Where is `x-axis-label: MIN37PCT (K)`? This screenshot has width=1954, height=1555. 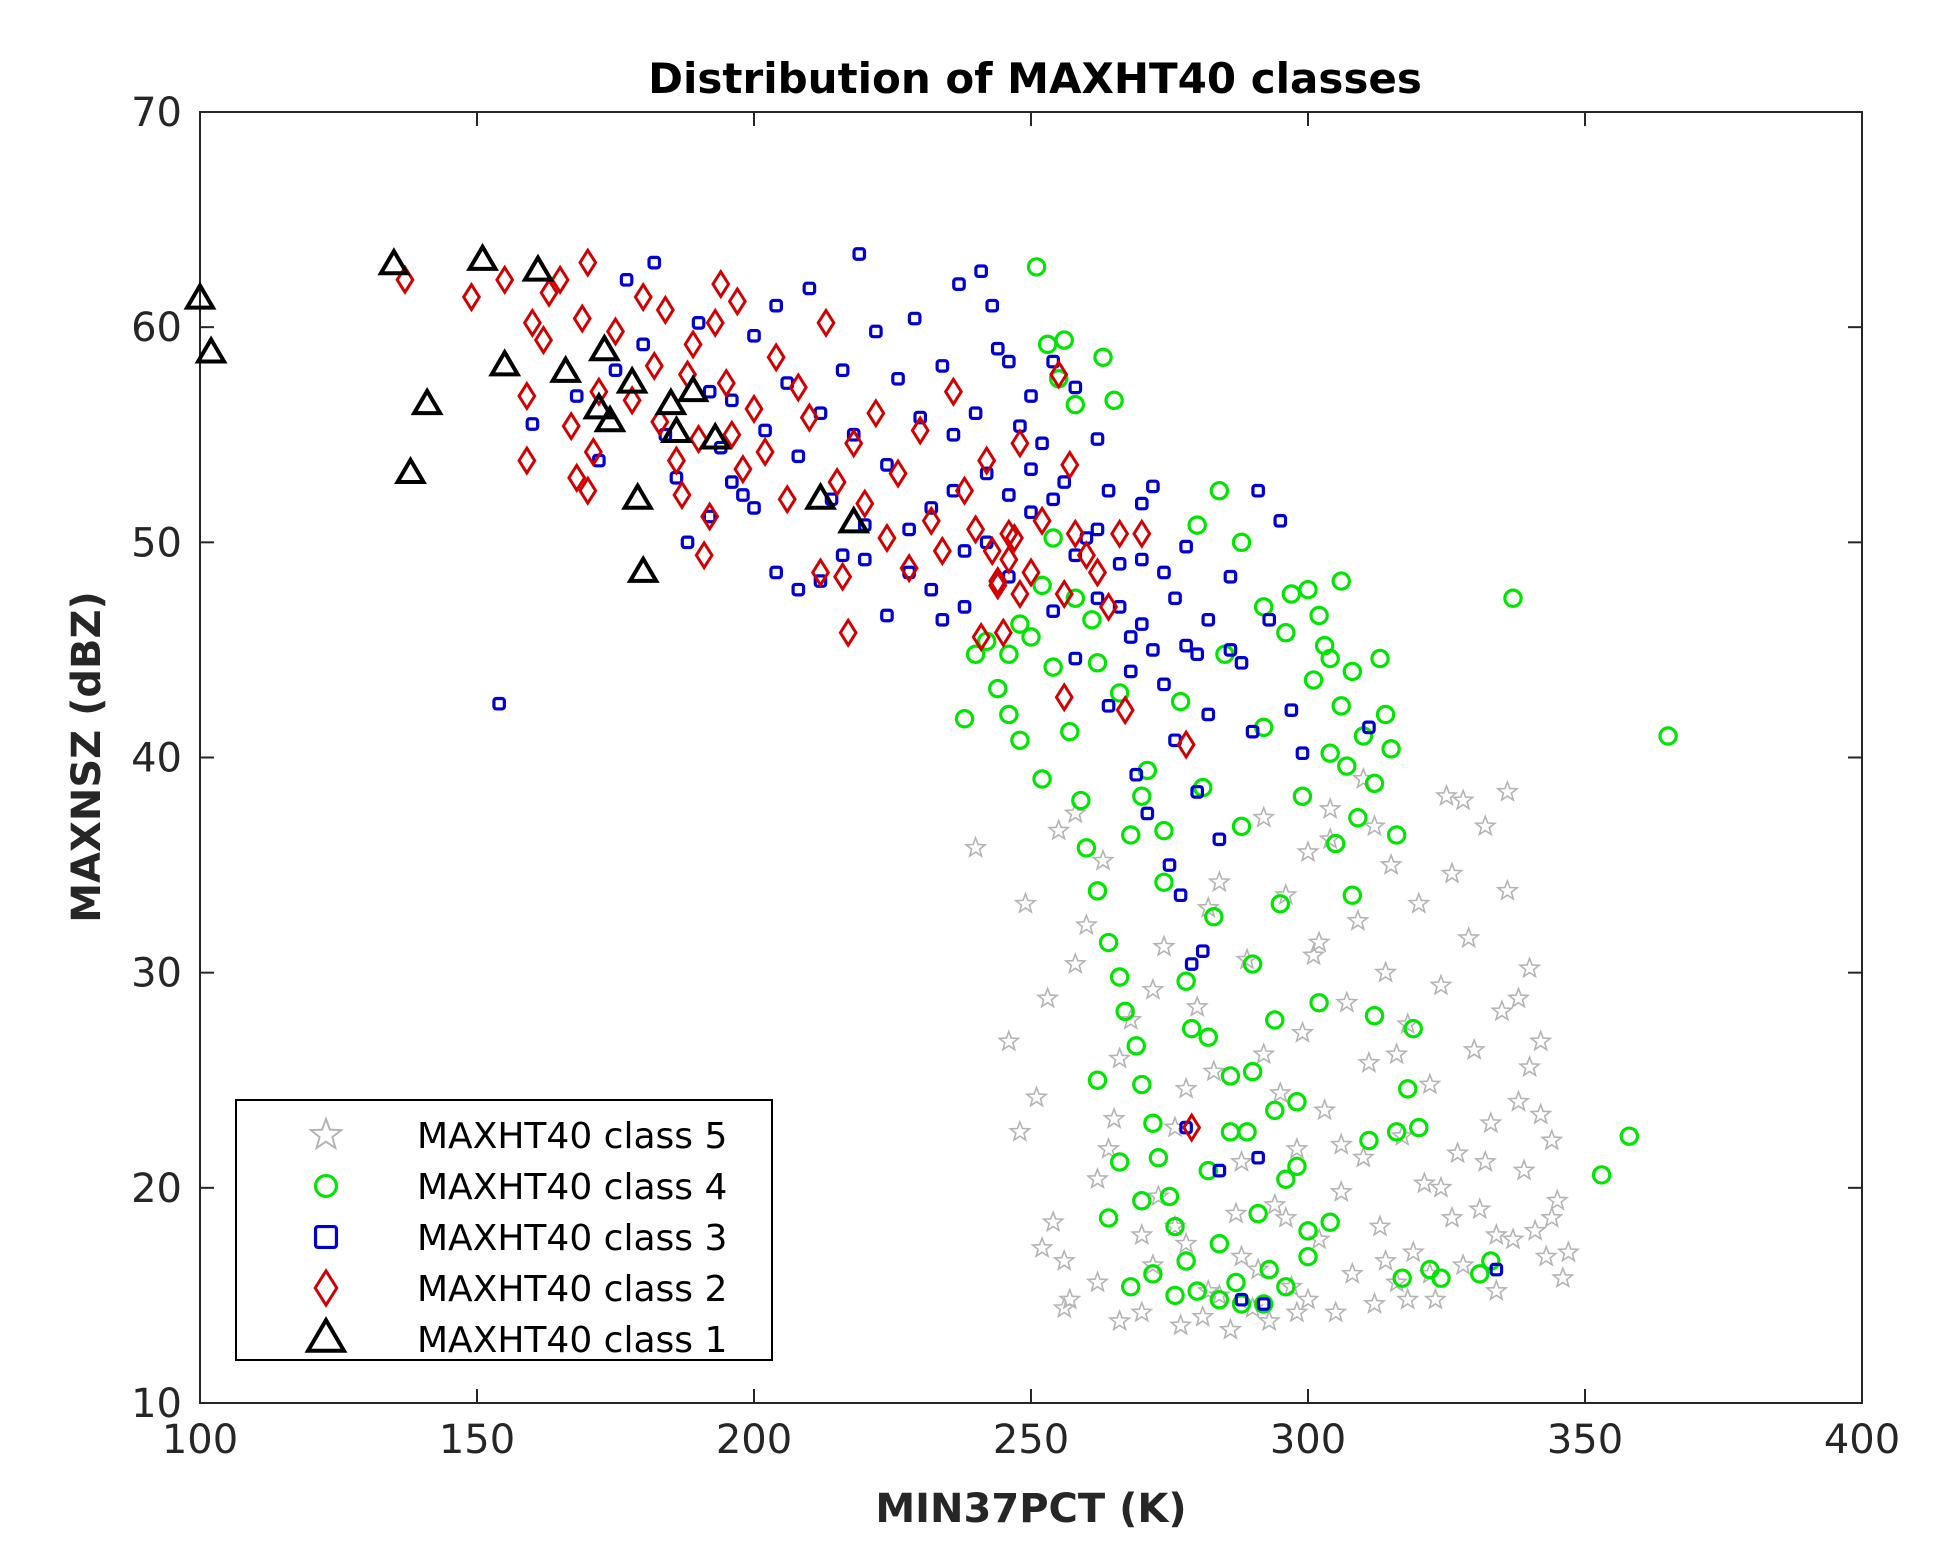 x-axis-label: MIN37PCT (K) is located at coordinates (1030, 1509).